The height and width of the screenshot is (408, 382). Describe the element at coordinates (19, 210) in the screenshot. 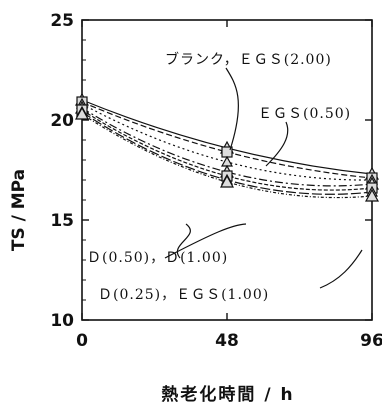

I see `y-axis-title: TS / MPa` at that location.